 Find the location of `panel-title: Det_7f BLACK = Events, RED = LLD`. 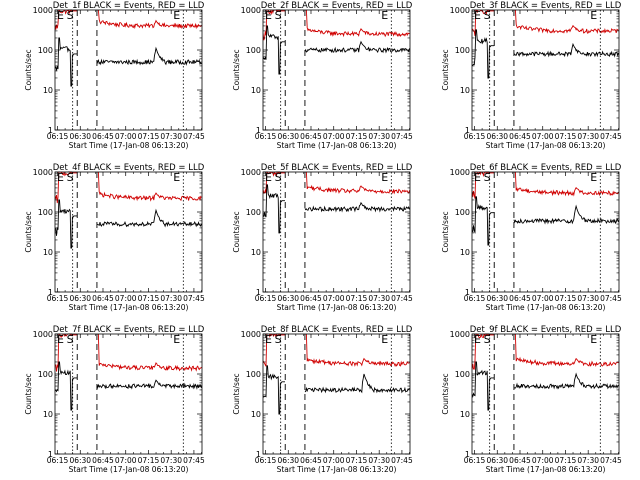

panel-title: Det_7f BLACK = Events, RED = LLD is located at coordinates (129, 330).